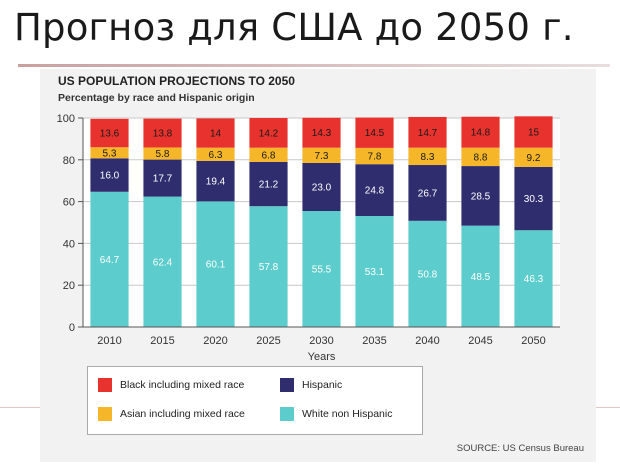  I want to click on x-axis-title: Years, so click(322, 357).